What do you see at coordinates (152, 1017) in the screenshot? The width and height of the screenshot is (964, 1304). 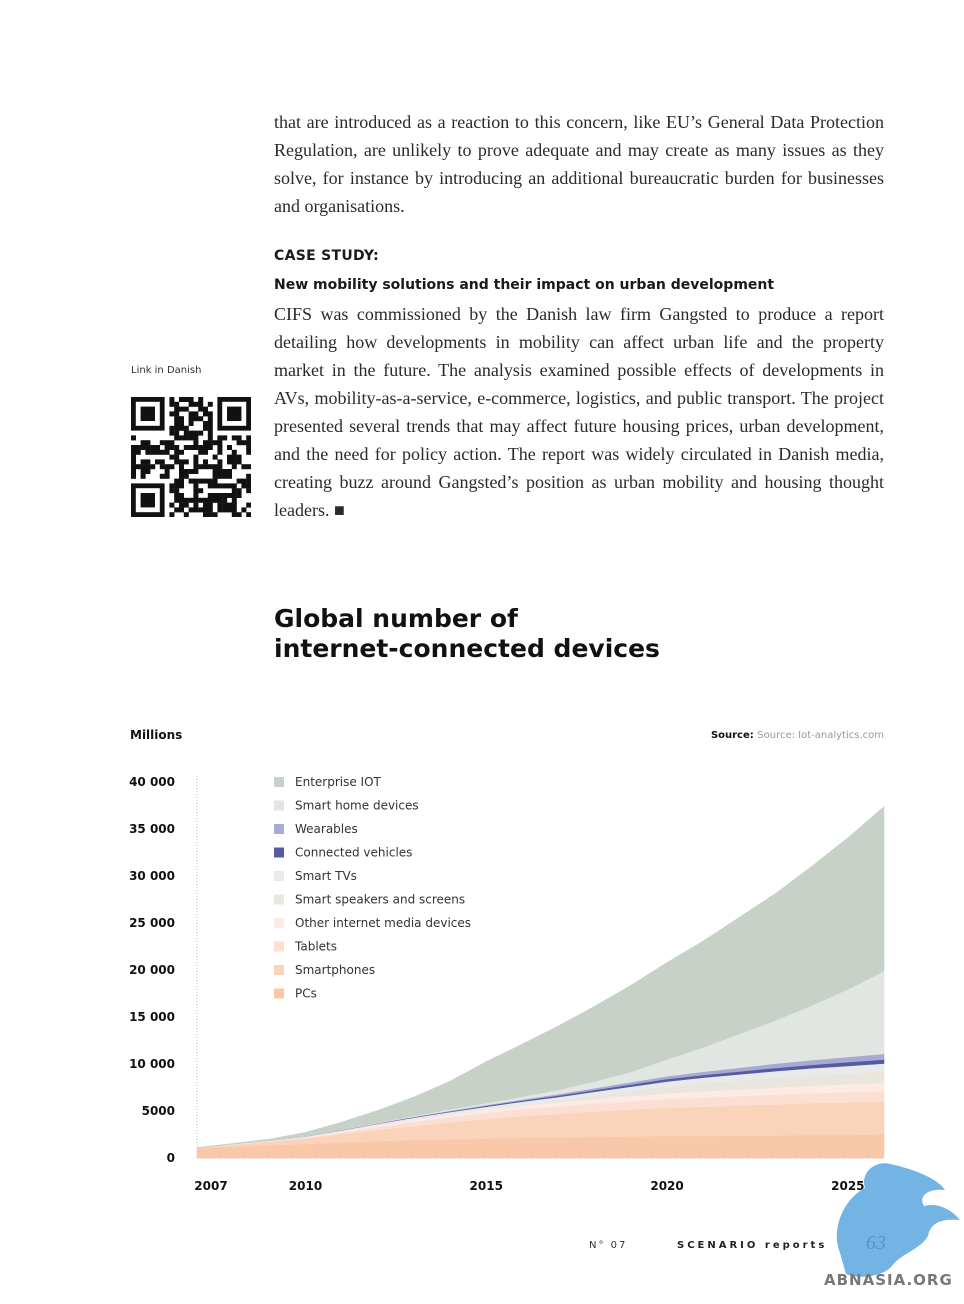 I see `y-tick-label: 15 000` at bounding box center [152, 1017].